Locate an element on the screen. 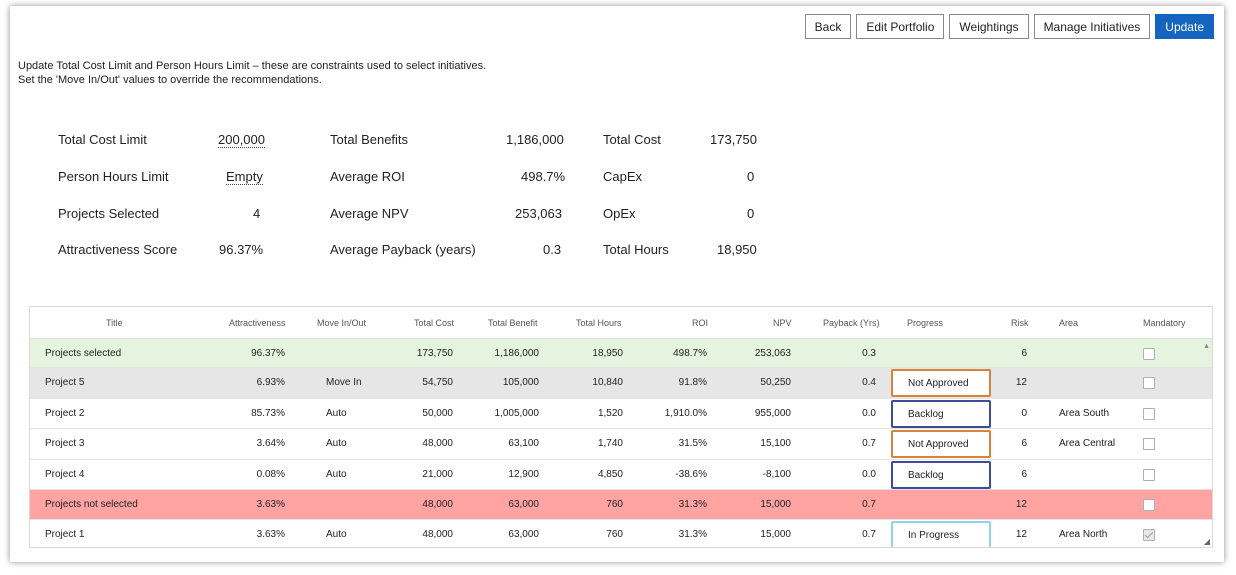  update-button: Update is located at coordinates (1184, 26).